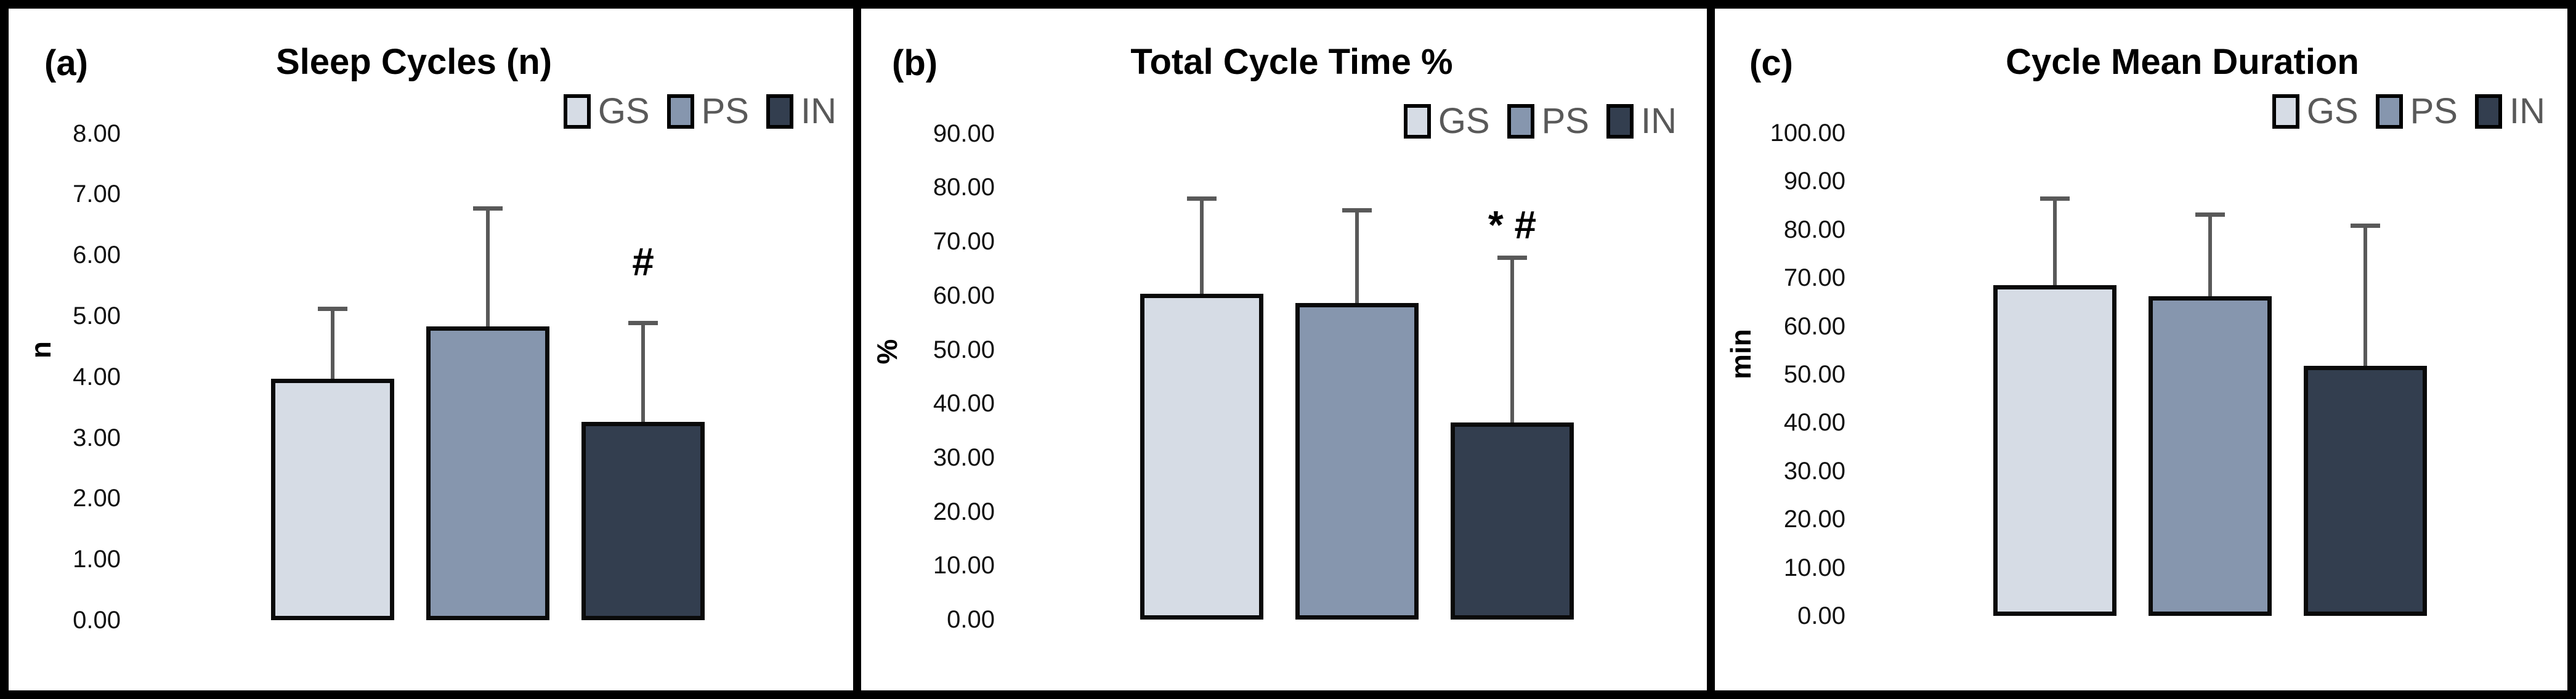 This screenshot has height=699, width=2576. What do you see at coordinates (488, 209) in the screenshot?
I see `error-cap-a-ps` at bounding box center [488, 209].